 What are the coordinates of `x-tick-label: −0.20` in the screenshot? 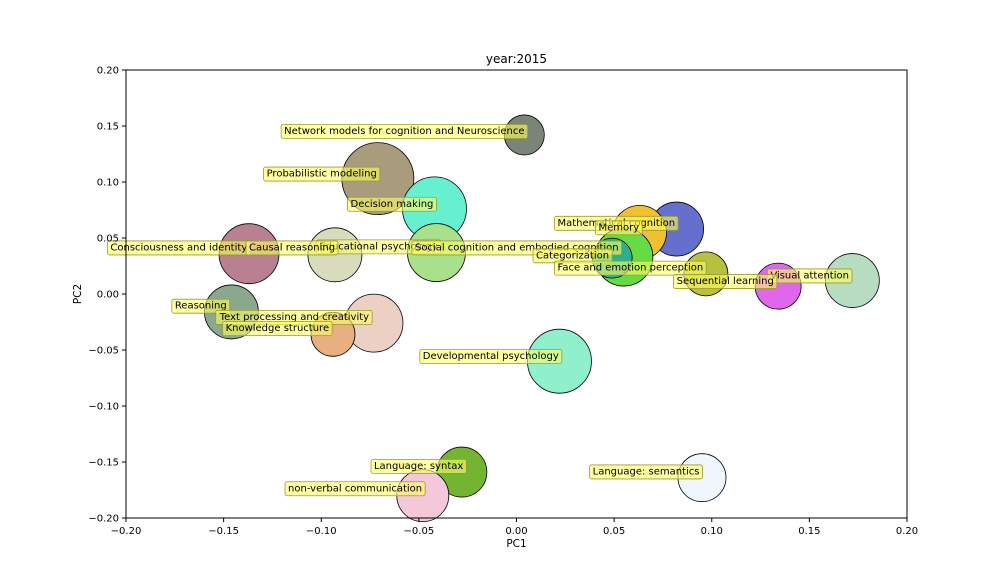 It's located at (126, 531).